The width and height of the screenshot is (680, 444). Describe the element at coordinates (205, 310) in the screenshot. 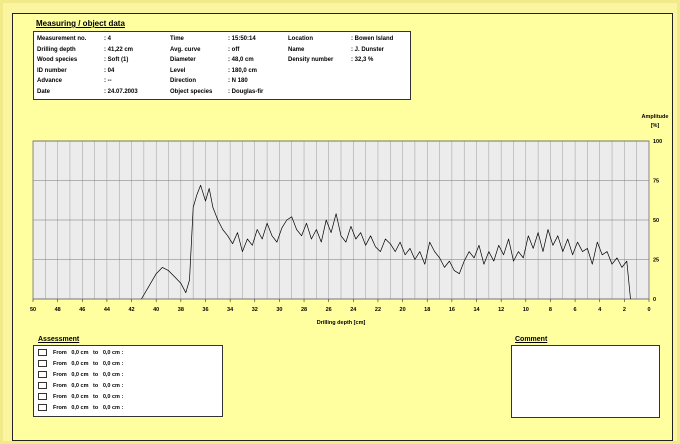

I see `x-tick-label: 36` at that location.